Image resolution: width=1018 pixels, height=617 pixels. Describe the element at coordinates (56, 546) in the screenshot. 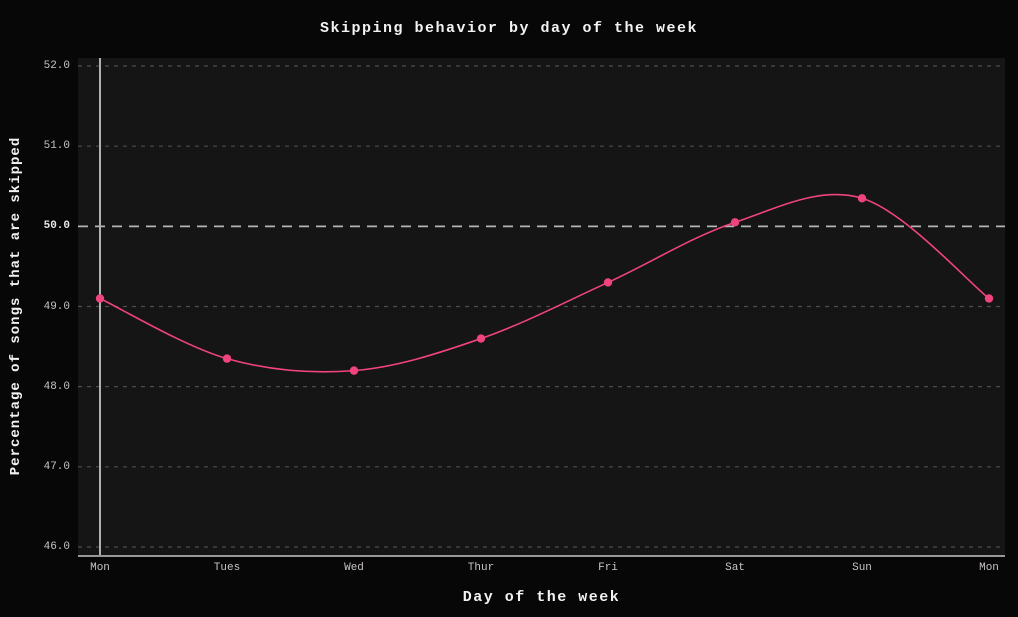

I see `y-tick-label: 46.0` at that location.